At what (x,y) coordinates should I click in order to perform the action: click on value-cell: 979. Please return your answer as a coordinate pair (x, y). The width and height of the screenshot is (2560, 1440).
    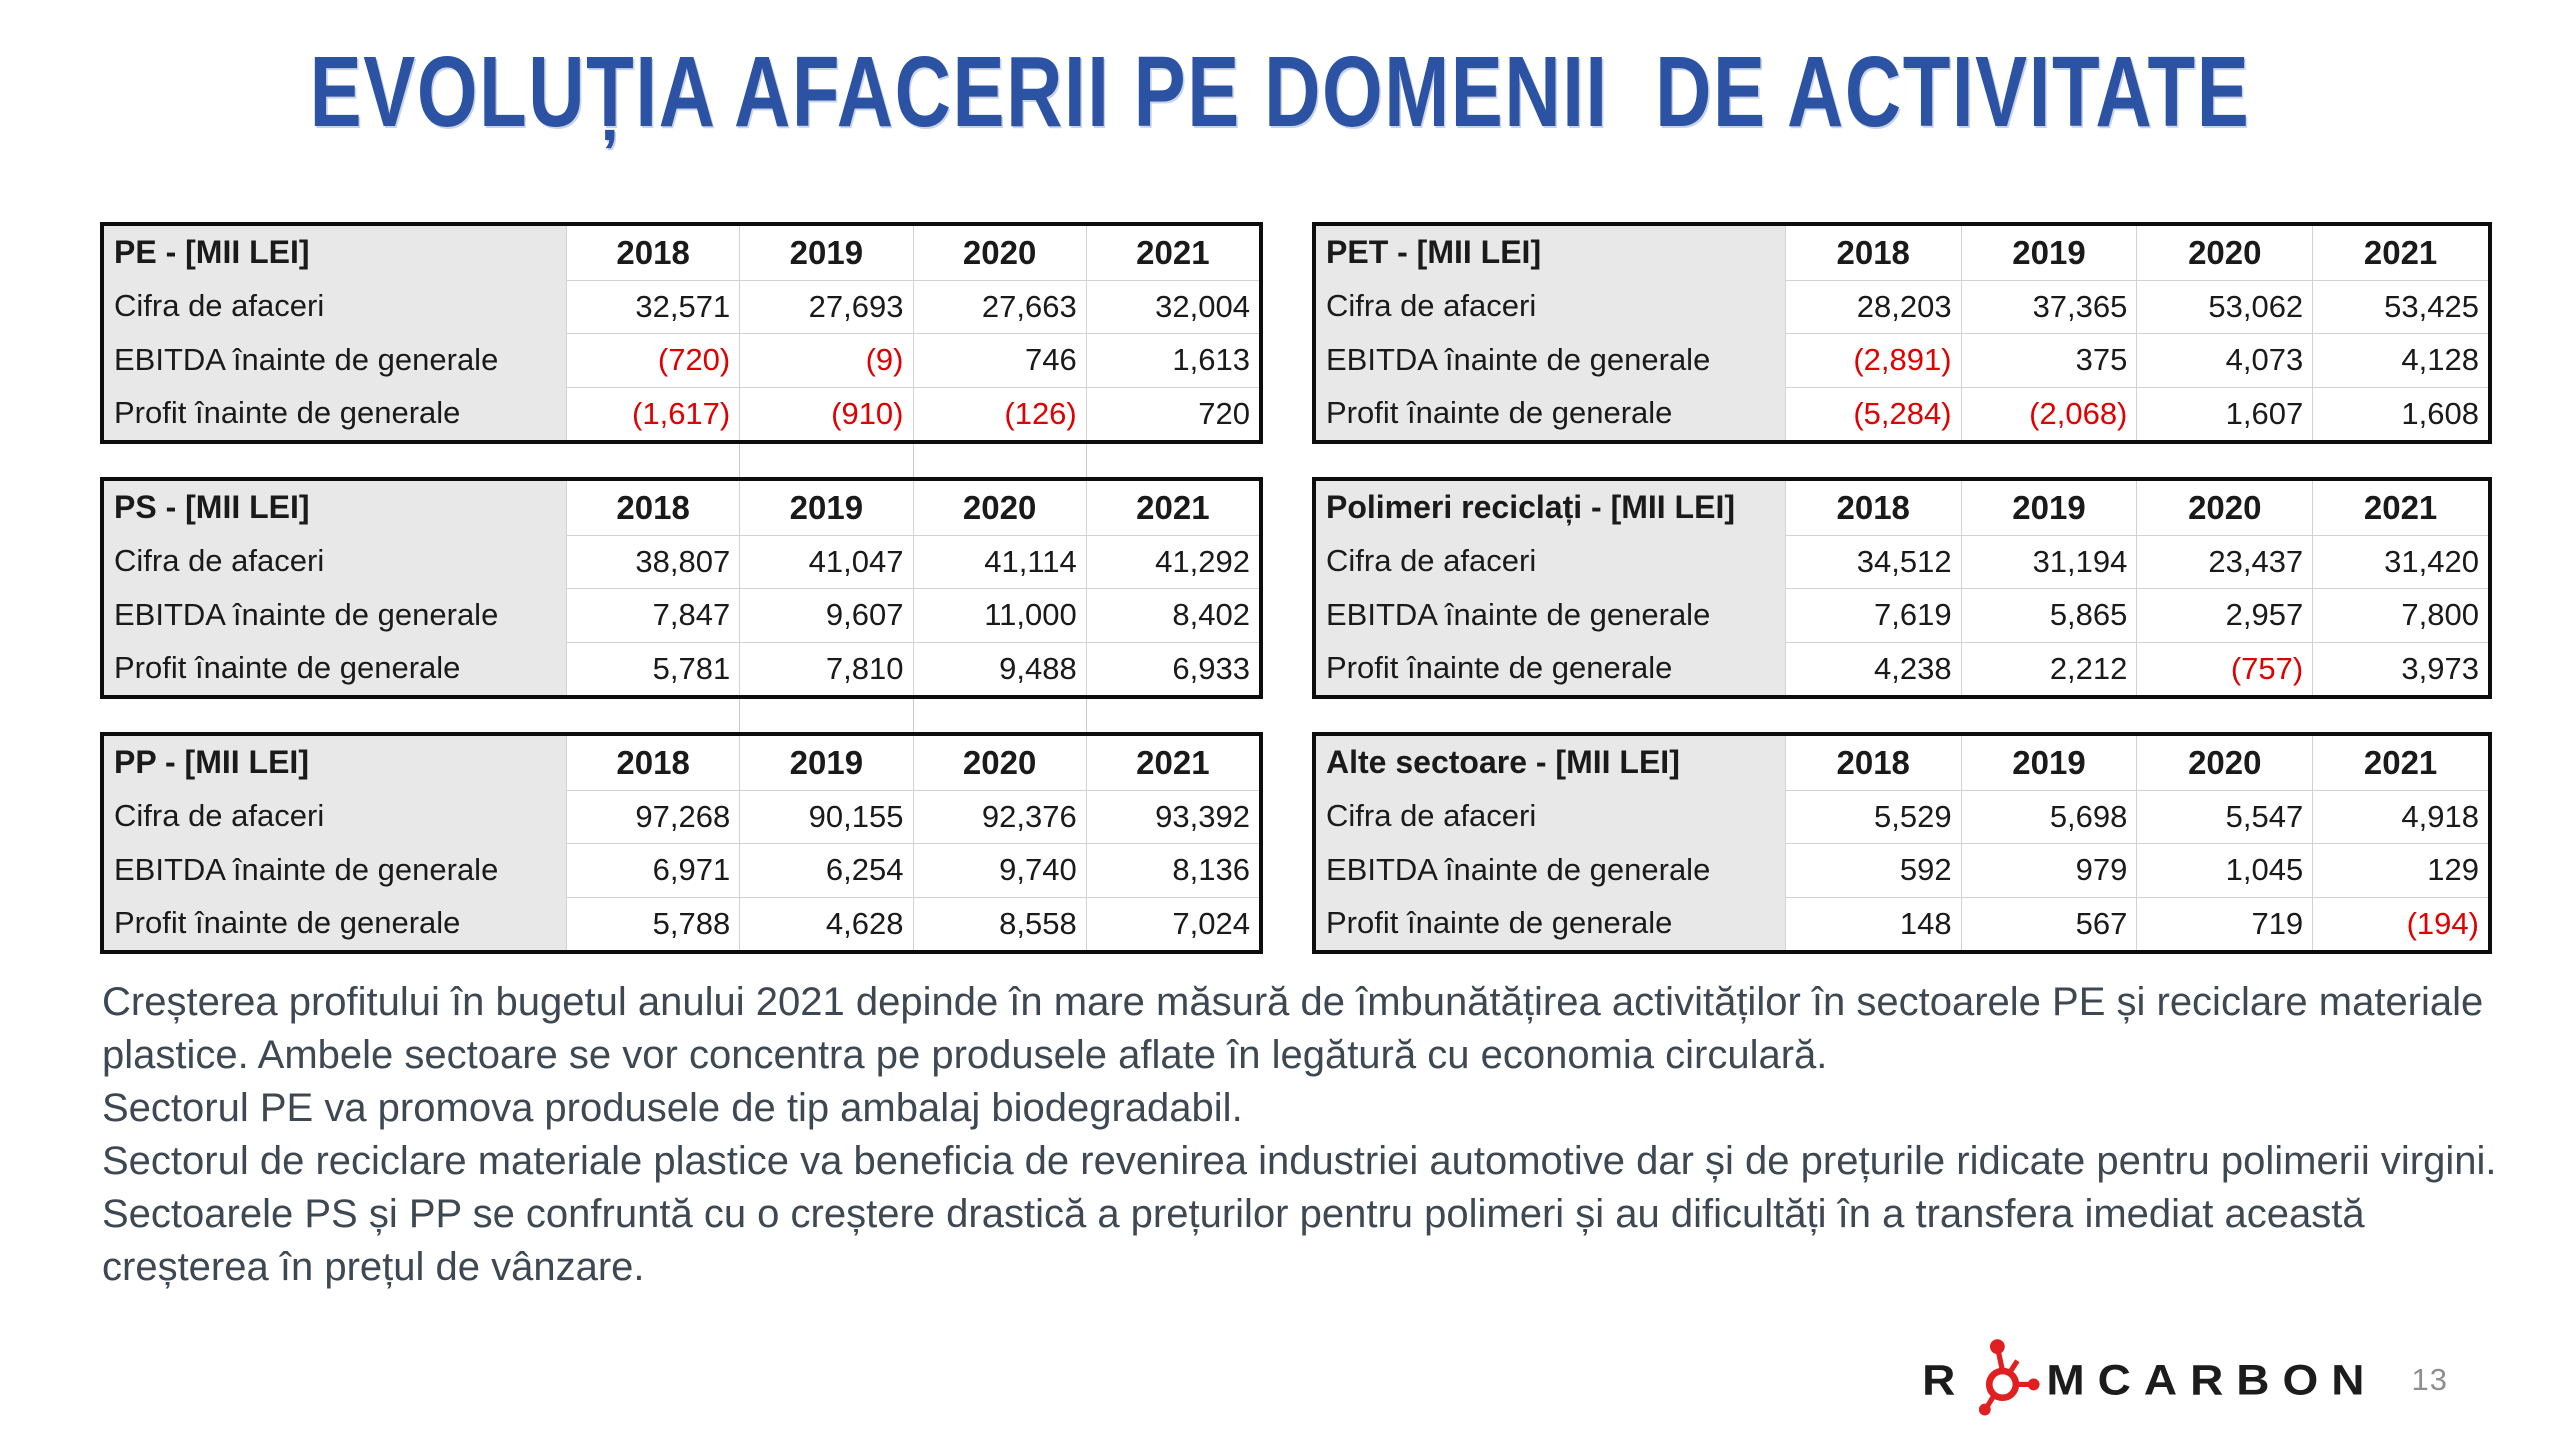
    Looking at the image, I should click on (2048, 870).